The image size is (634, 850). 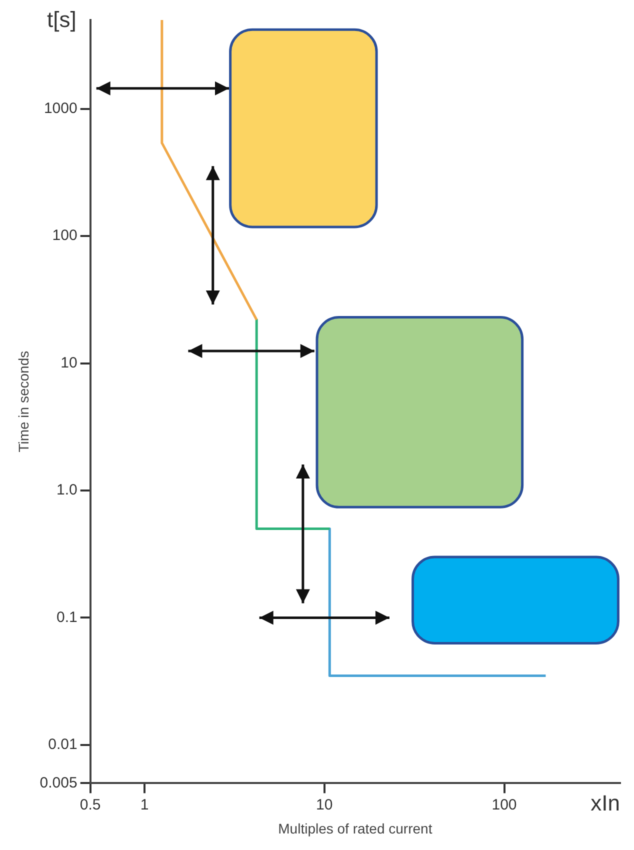 What do you see at coordinates (59, 783) in the screenshot?
I see `y-tick-label: 0.005` at bounding box center [59, 783].